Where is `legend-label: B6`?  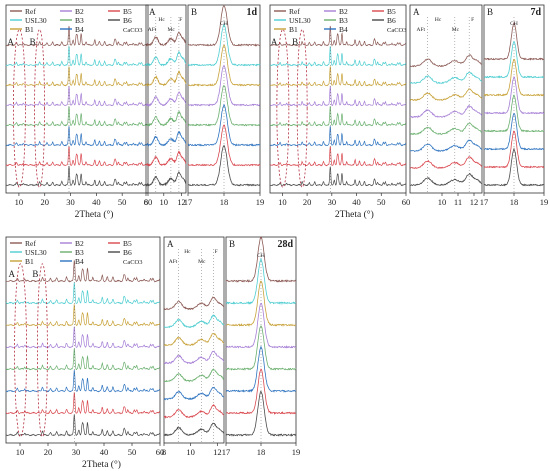 legend-label: B6 is located at coordinates (391, 20).